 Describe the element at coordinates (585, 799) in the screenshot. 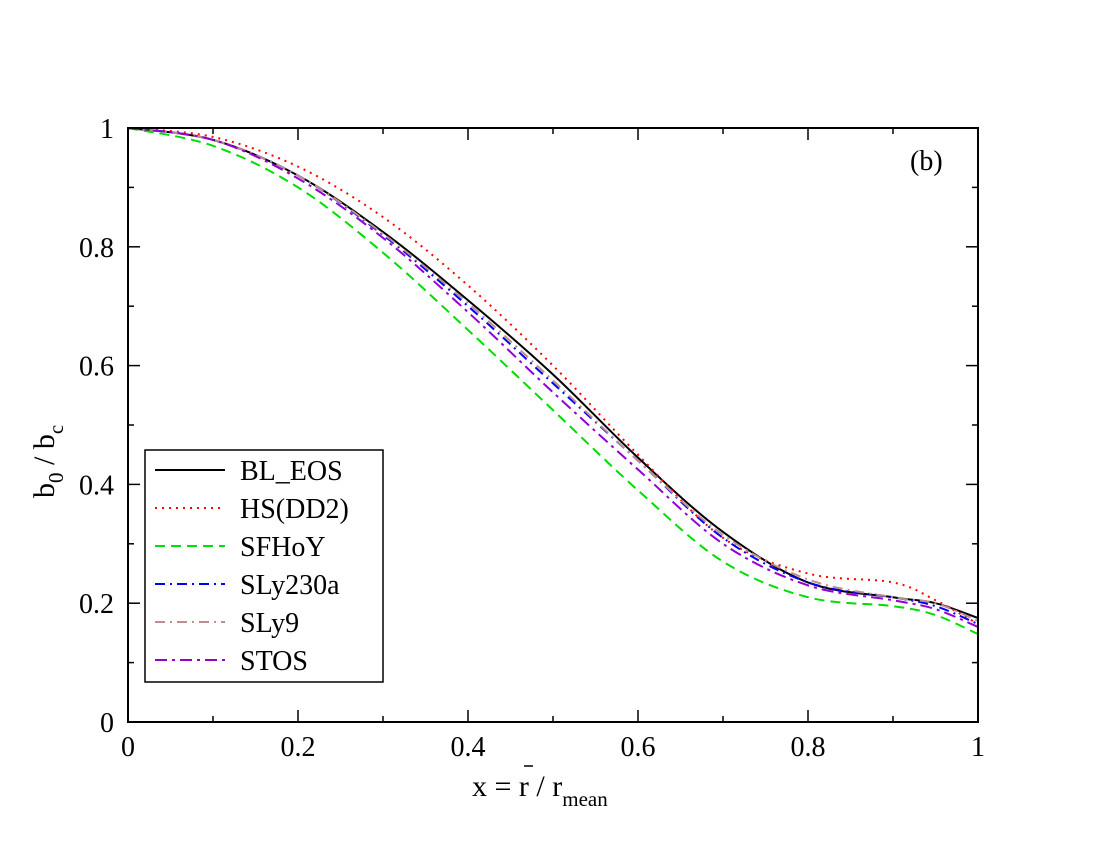

I see `x-axis-label-sub: mean` at that location.